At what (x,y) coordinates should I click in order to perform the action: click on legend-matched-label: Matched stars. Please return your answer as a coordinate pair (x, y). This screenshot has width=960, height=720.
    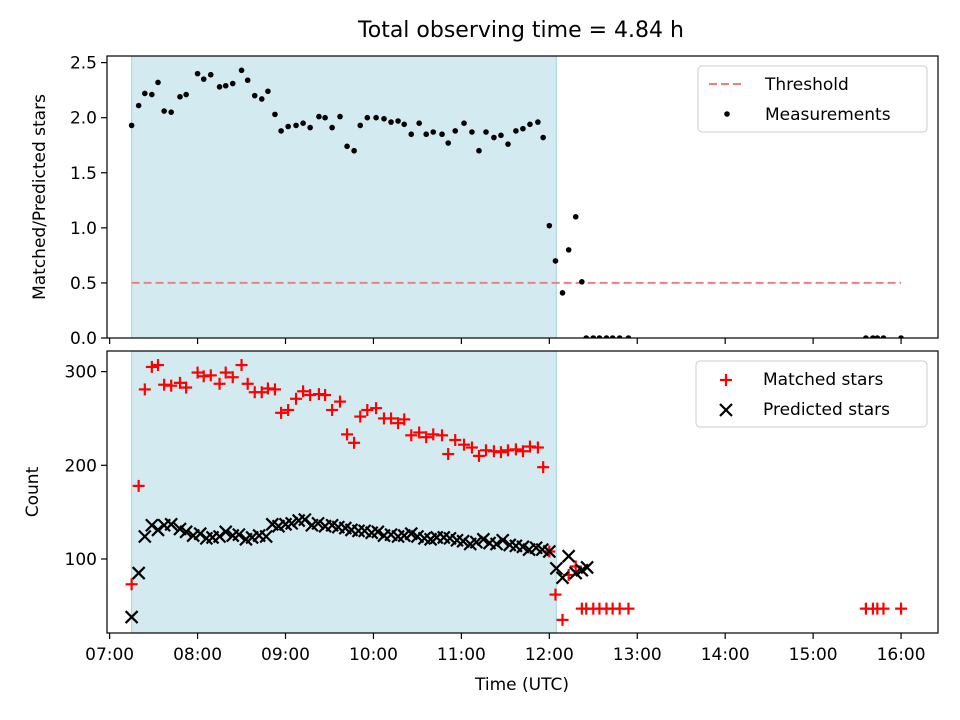
    Looking at the image, I should click on (823, 380).